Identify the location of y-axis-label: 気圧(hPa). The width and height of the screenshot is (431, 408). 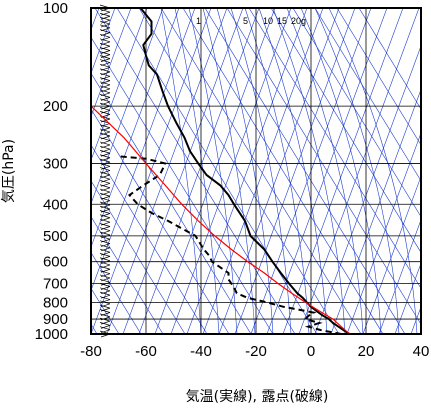
(9, 171).